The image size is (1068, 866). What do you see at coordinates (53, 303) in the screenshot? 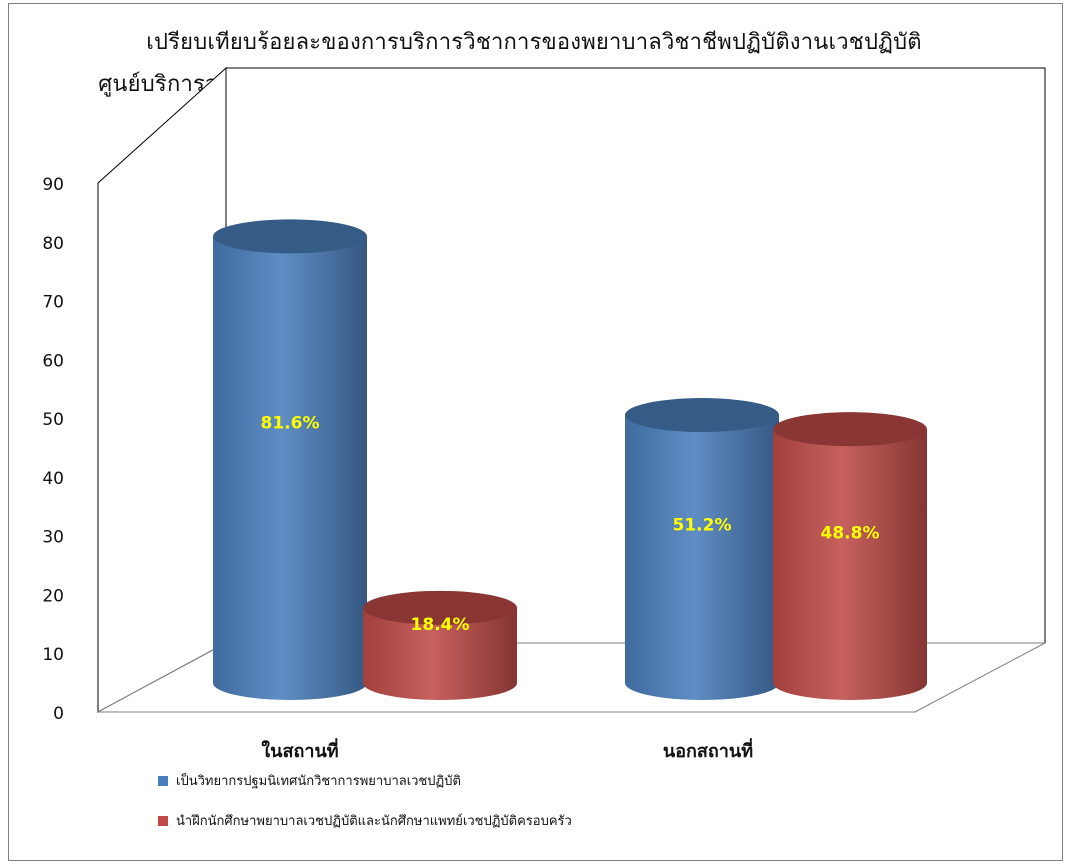
I see `y-tick-label: 70` at bounding box center [53, 303].